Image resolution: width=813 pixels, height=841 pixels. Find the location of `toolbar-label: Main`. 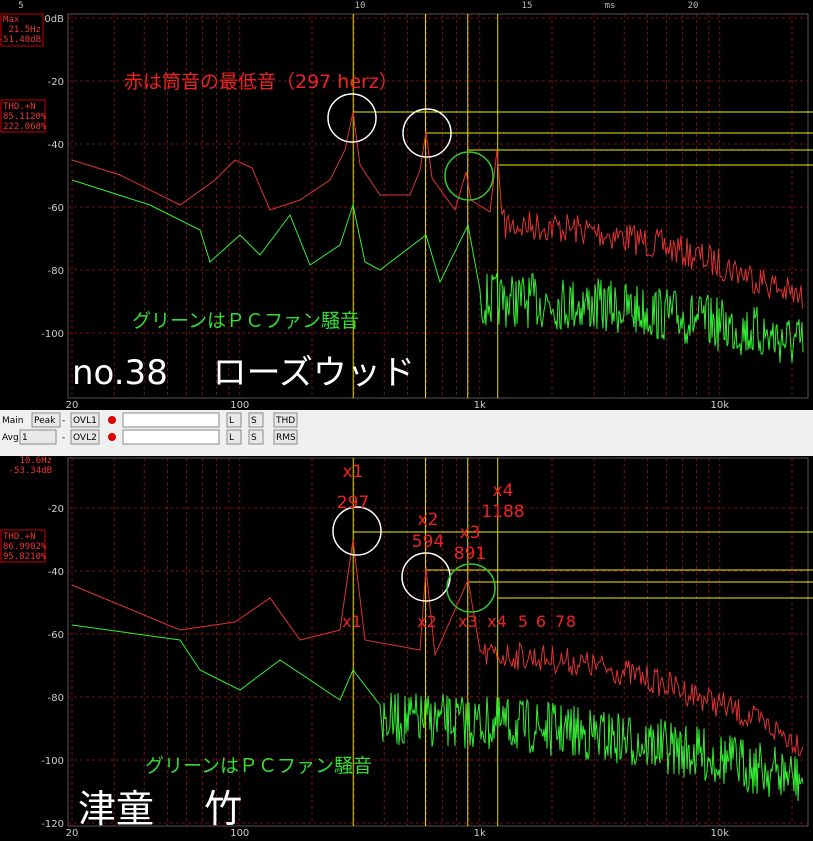

toolbar-label: Main is located at coordinates (13, 421).